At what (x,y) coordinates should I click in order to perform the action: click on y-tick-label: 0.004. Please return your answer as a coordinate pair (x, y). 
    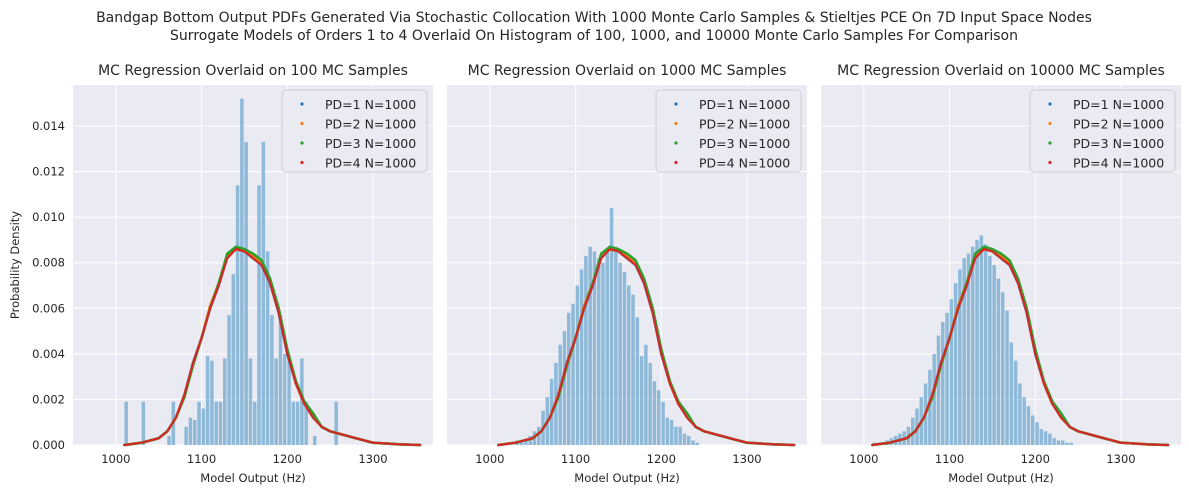
    Looking at the image, I should click on (48, 354).